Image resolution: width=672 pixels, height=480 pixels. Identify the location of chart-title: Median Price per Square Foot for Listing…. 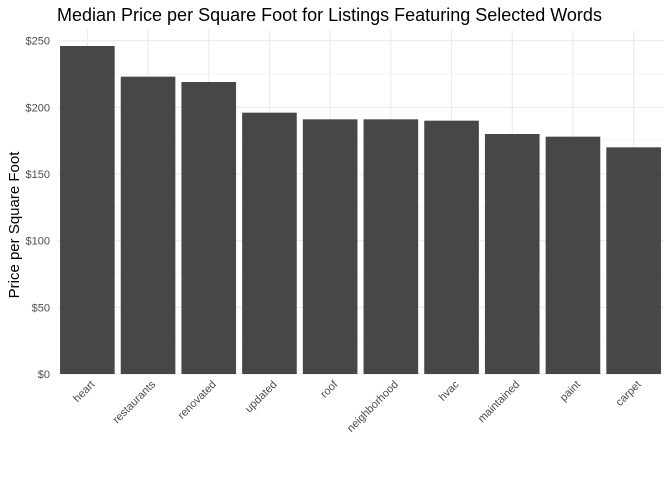
(329, 15).